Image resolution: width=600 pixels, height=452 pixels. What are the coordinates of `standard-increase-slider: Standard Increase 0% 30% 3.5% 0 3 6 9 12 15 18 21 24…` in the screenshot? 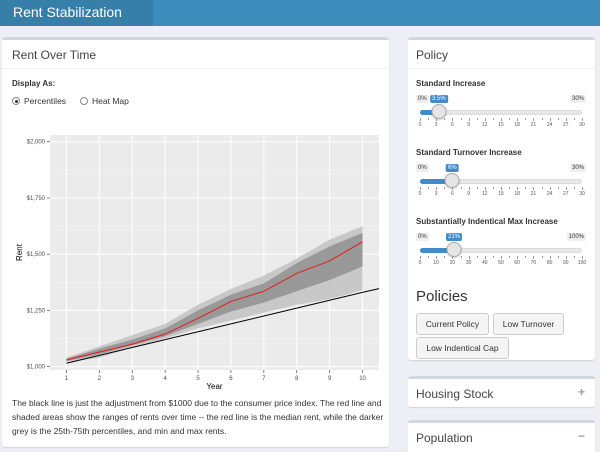 It's located at (501, 105).